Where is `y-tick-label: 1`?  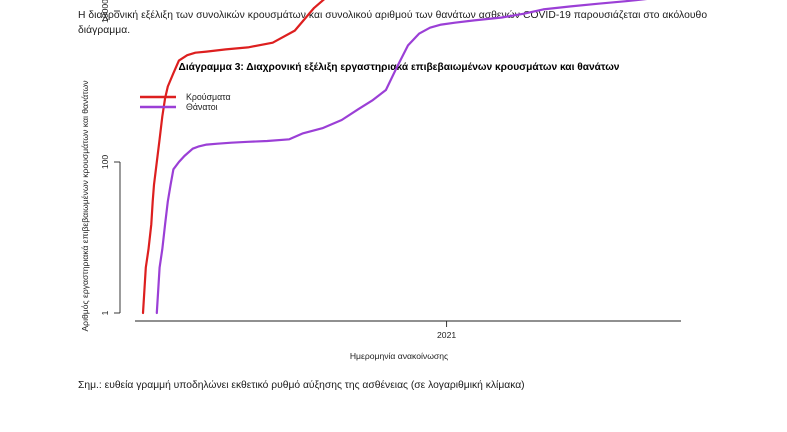 y-tick-label: 1 is located at coordinates (105, 312).